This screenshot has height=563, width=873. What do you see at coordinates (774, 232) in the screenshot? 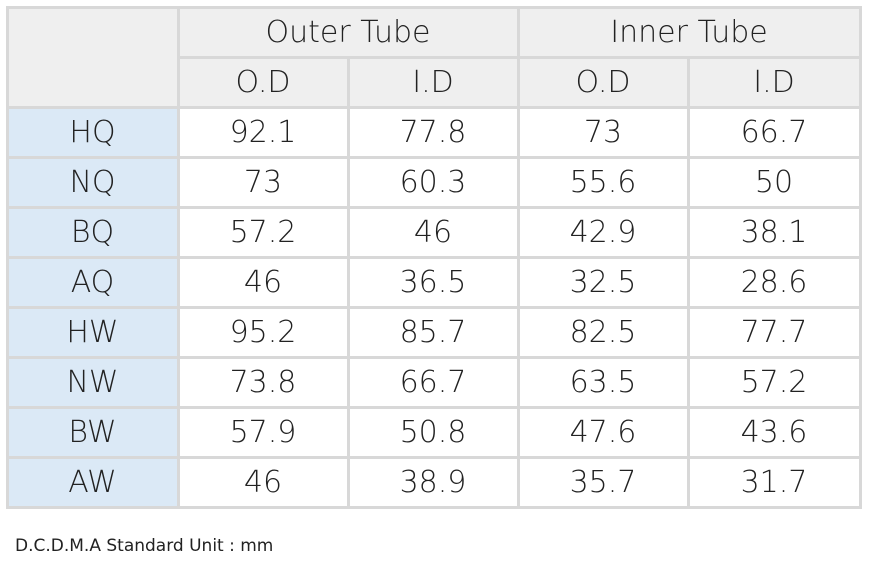
I see `data-cell: 38.1` at bounding box center [774, 232].